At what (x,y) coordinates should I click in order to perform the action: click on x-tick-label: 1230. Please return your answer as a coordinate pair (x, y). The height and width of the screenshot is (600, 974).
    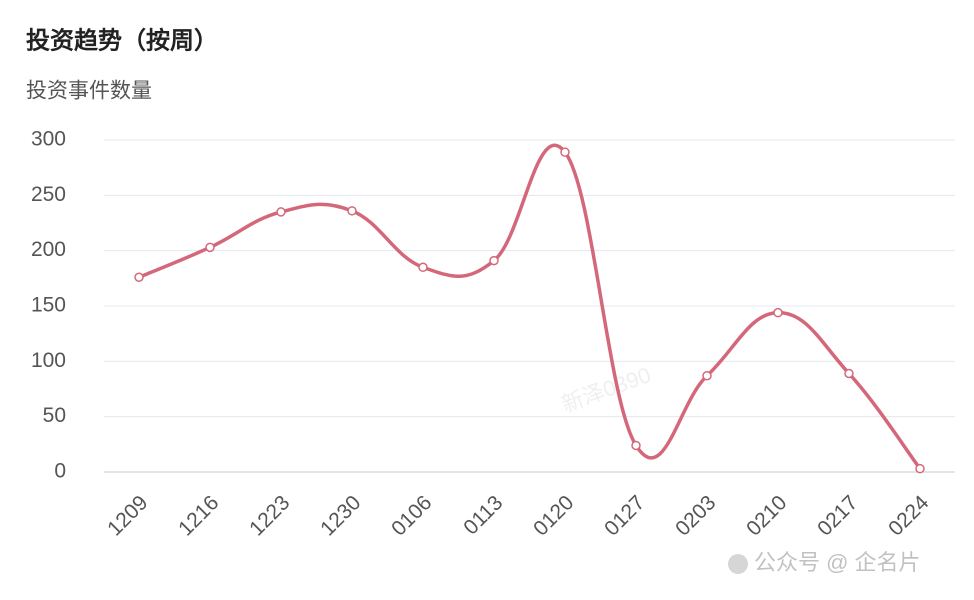
    Looking at the image, I should click on (340, 515).